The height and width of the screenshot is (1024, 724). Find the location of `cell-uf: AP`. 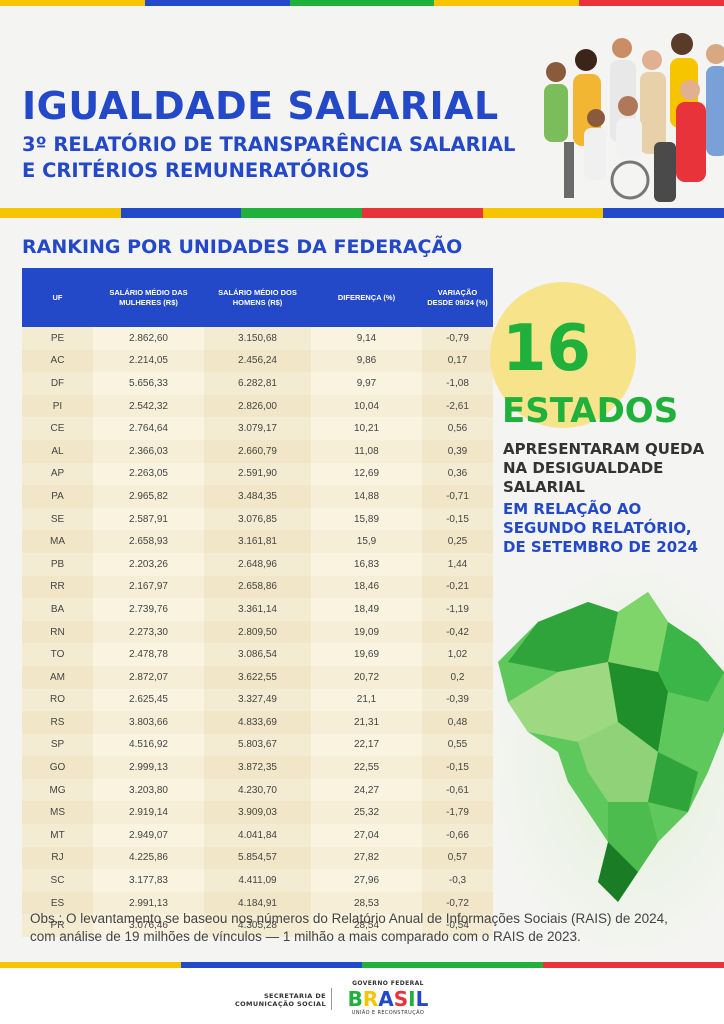

cell-uf: AP is located at coordinates (57, 474).